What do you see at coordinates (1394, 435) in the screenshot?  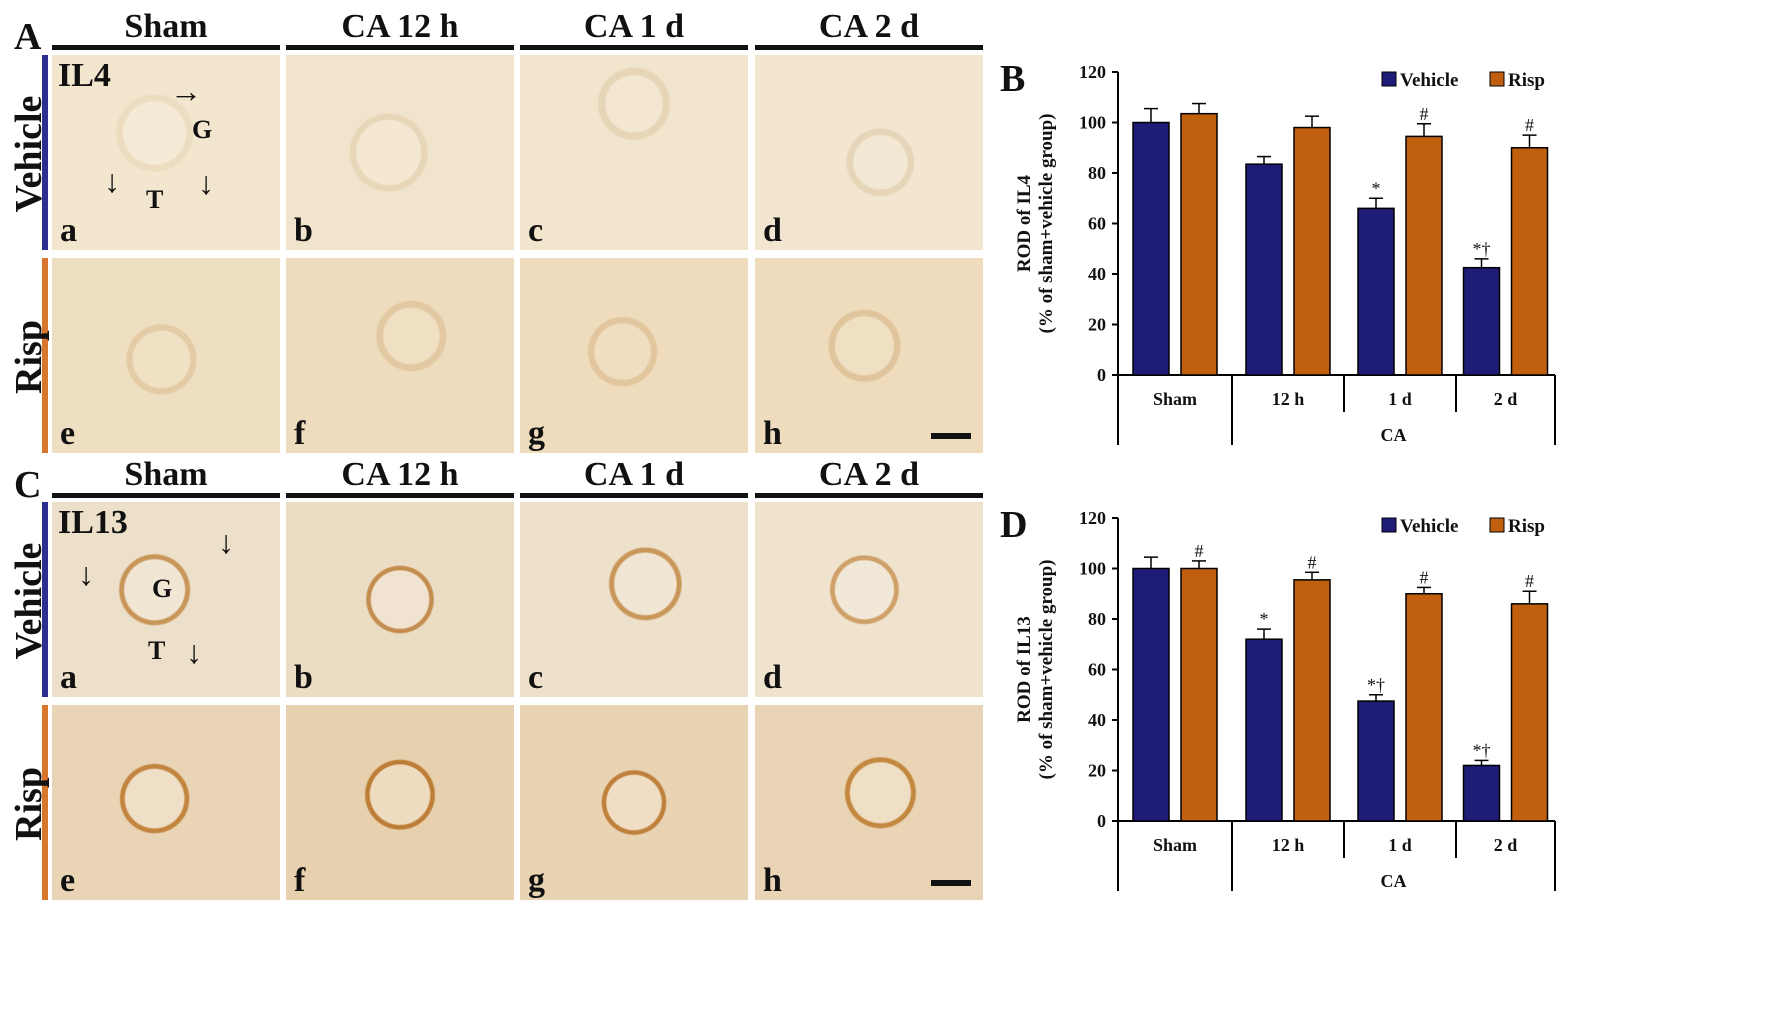 I see `x-group-label: CA` at bounding box center [1394, 435].